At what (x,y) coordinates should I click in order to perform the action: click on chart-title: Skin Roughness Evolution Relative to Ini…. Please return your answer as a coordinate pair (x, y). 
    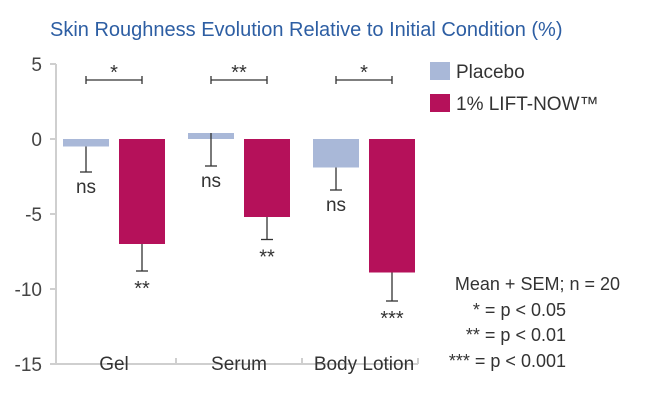
    Looking at the image, I should click on (306, 30).